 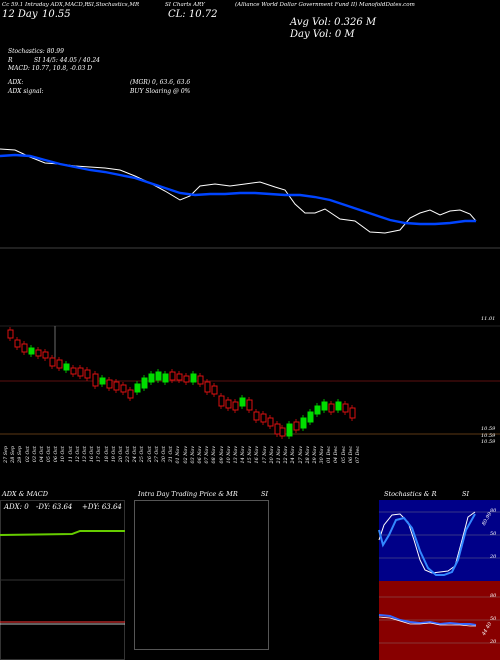 I want to click on day-vol-label: Day Vol: 0 M, so click(x=322, y=34).